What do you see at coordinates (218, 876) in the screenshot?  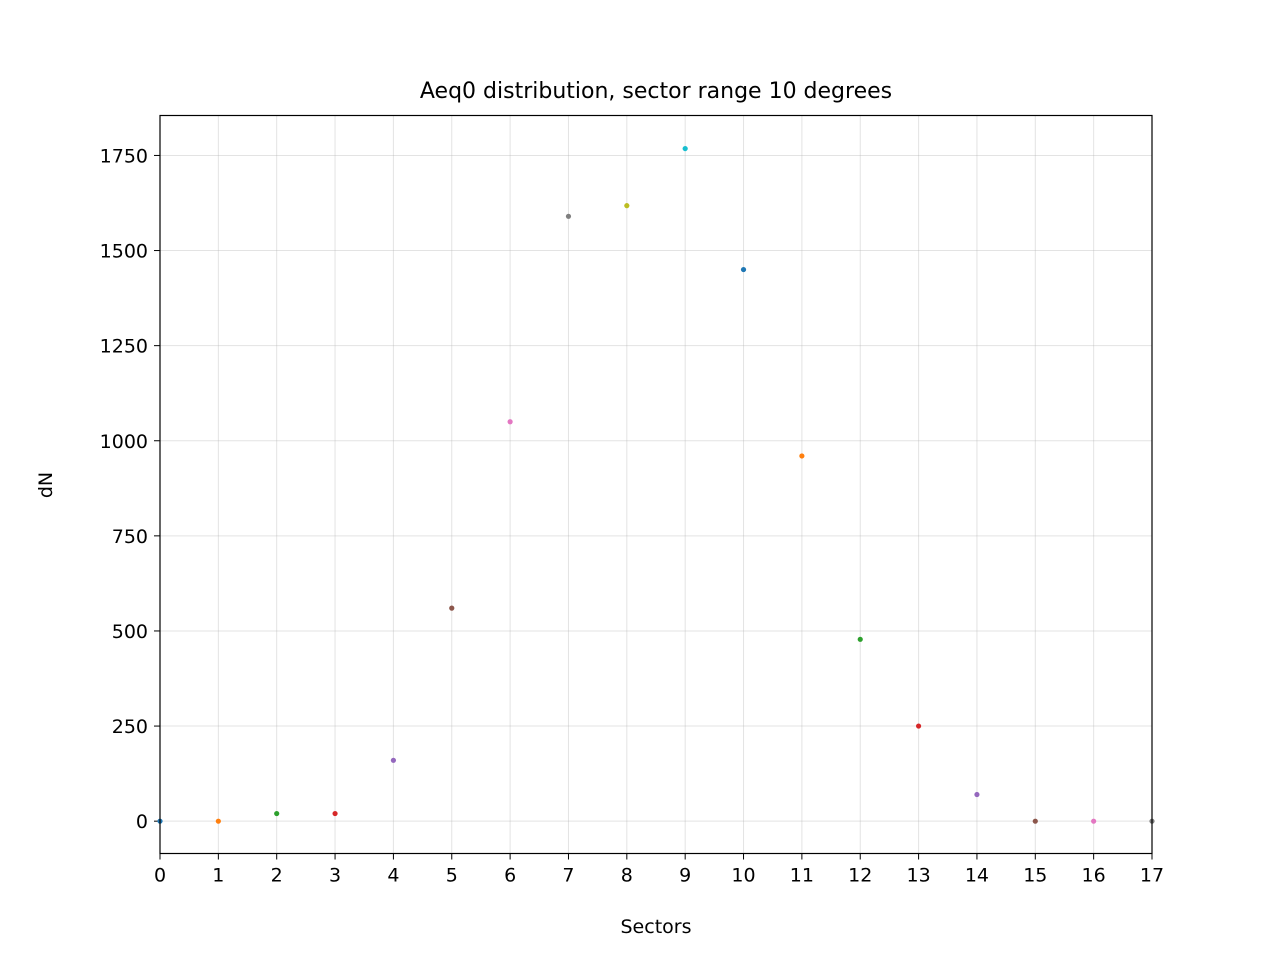 I see `x-tick-label: 1` at bounding box center [218, 876].